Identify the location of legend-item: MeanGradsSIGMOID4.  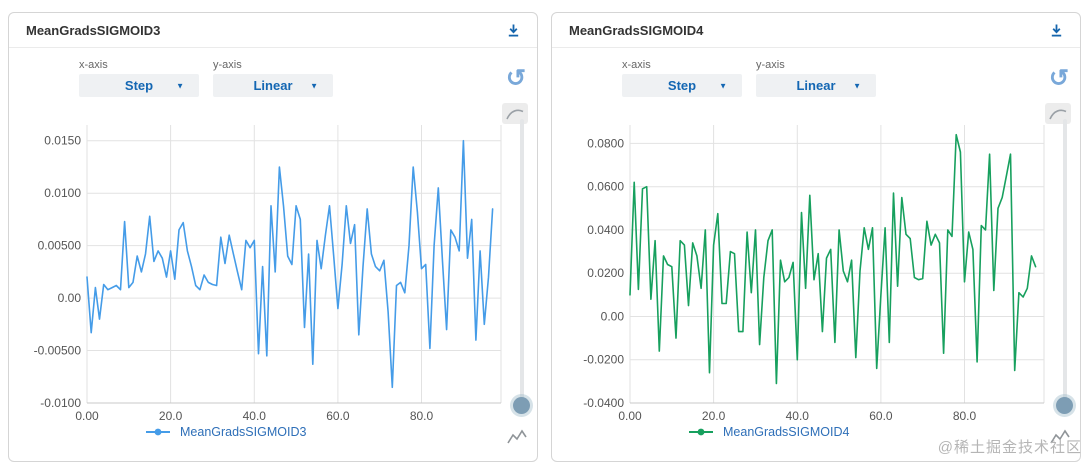
(768, 432).